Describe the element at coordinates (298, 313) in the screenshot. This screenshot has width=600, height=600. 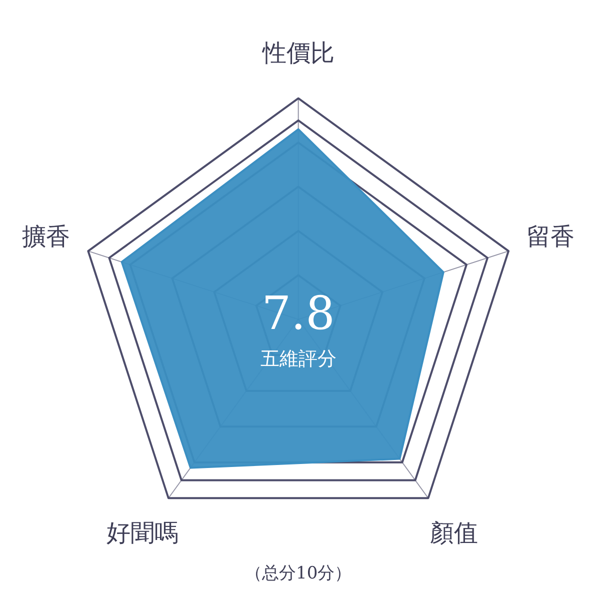
I see `text: 7.8` at that location.